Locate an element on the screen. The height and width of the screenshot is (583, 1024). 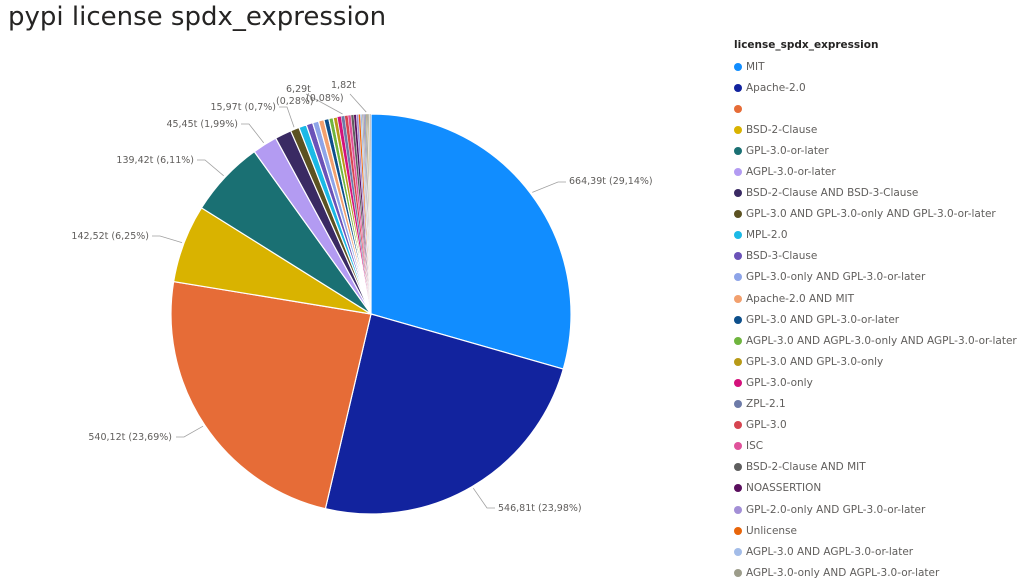
chart-title: pypi license spdx_expression is located at coordinates (197, 17).